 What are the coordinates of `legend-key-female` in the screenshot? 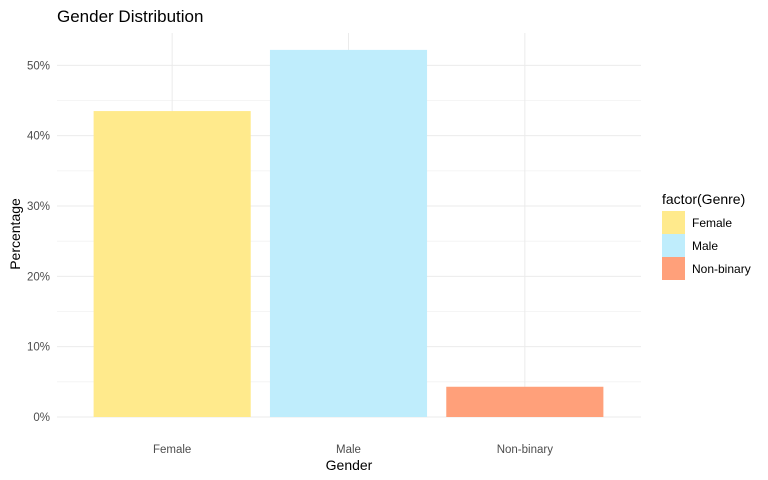 It's located at (673, 222).